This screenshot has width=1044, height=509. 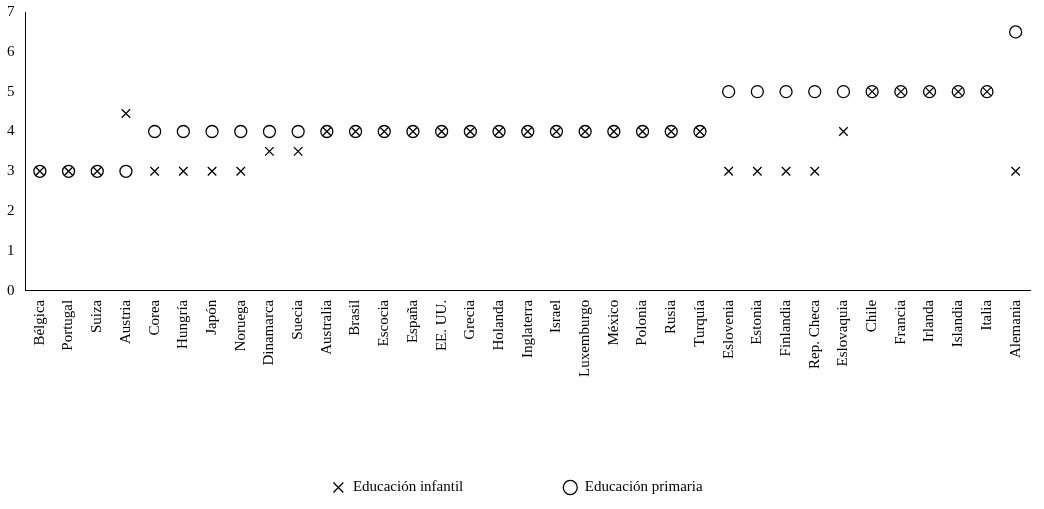 I want to click on x-tick-label: EE. UU., so click(x=440, y=325).